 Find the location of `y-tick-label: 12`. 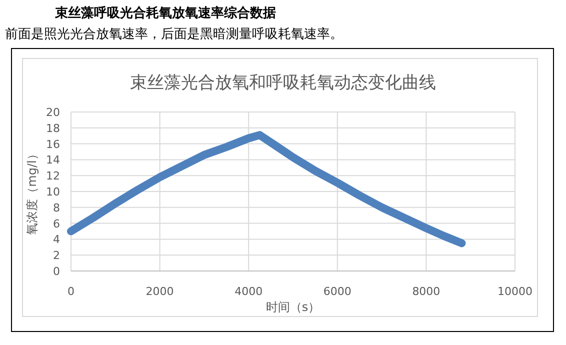

y-tick-label: 12 is located at coordinates (53, 176).